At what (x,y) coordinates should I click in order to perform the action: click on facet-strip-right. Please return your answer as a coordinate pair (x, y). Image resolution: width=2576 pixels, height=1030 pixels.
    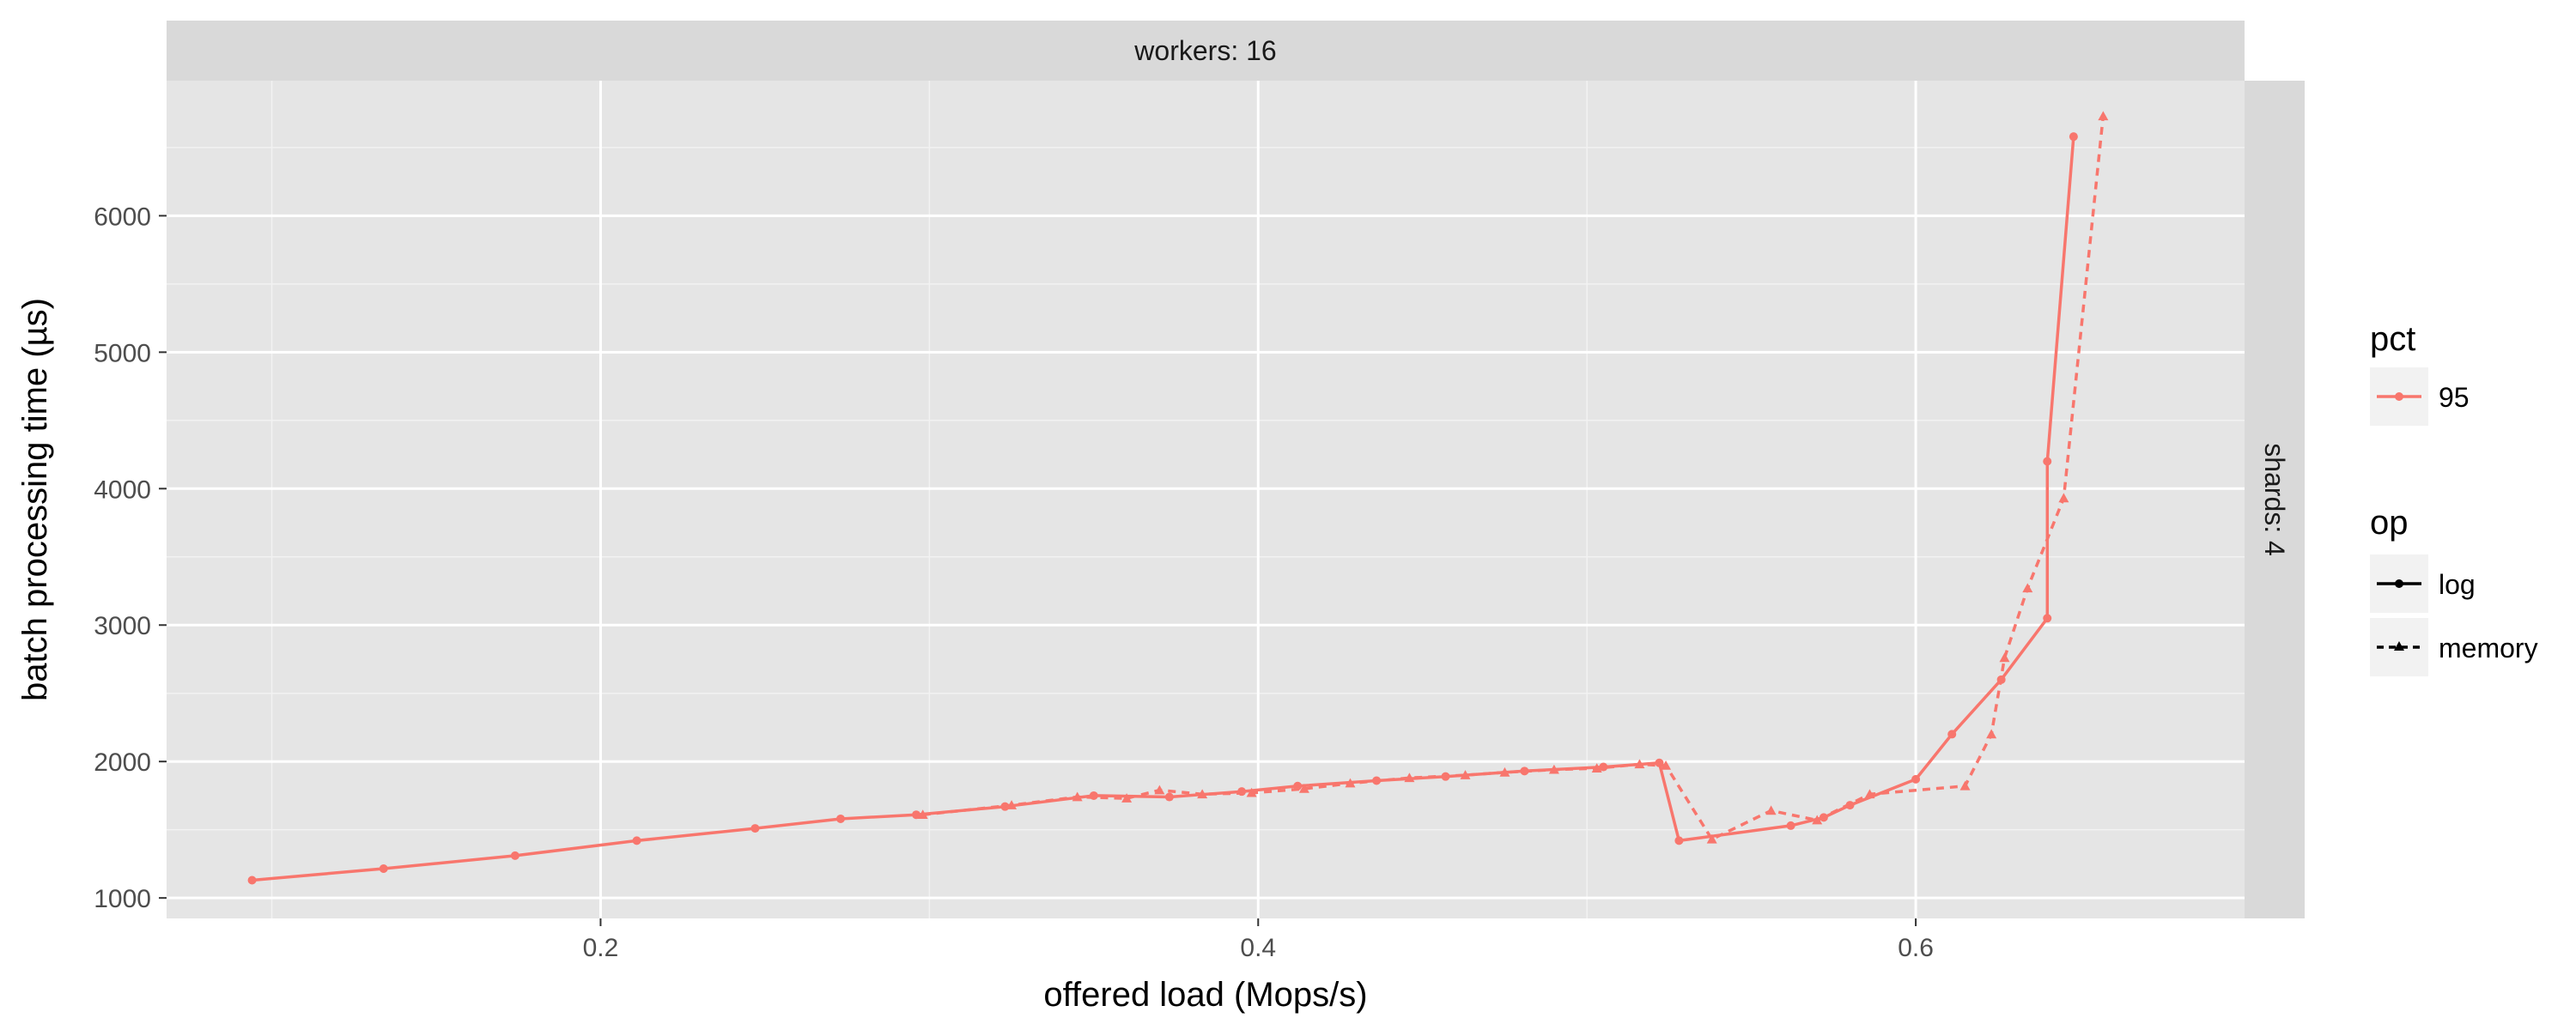
    Looking at the image, I should click on (2275, 499).